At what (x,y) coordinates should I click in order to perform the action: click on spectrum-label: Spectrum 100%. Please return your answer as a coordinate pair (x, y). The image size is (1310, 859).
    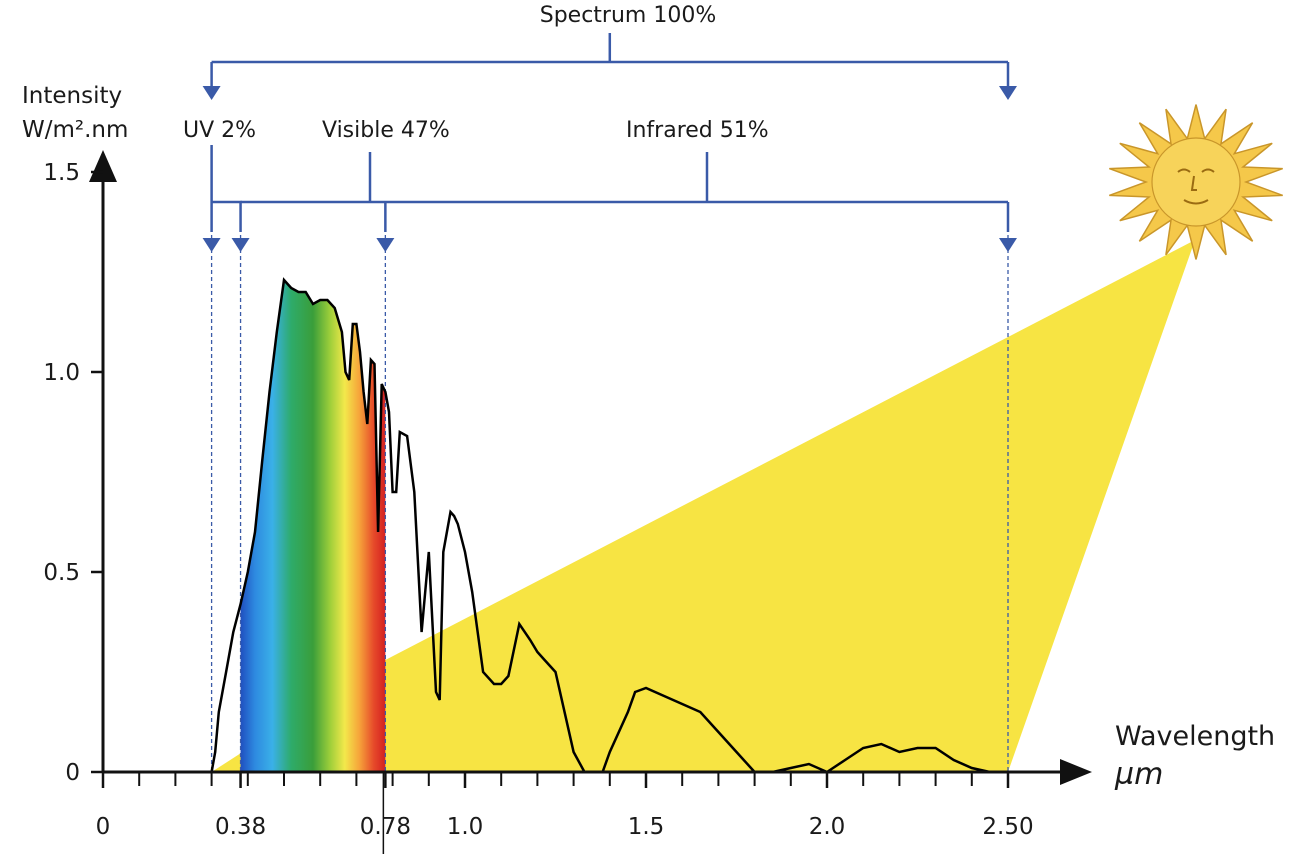
    Looking at the image, I should click on (628, 15).